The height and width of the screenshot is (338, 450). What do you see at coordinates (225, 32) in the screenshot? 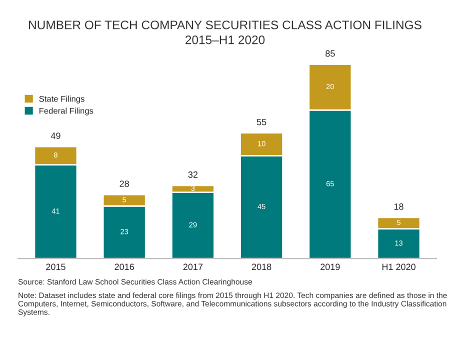
I see `chart-title: NUMBER OF TECH COMPANY SECURITIES CLASS ACTION FILINGS 2015–H1 2020` at bounding box center [225, 32].